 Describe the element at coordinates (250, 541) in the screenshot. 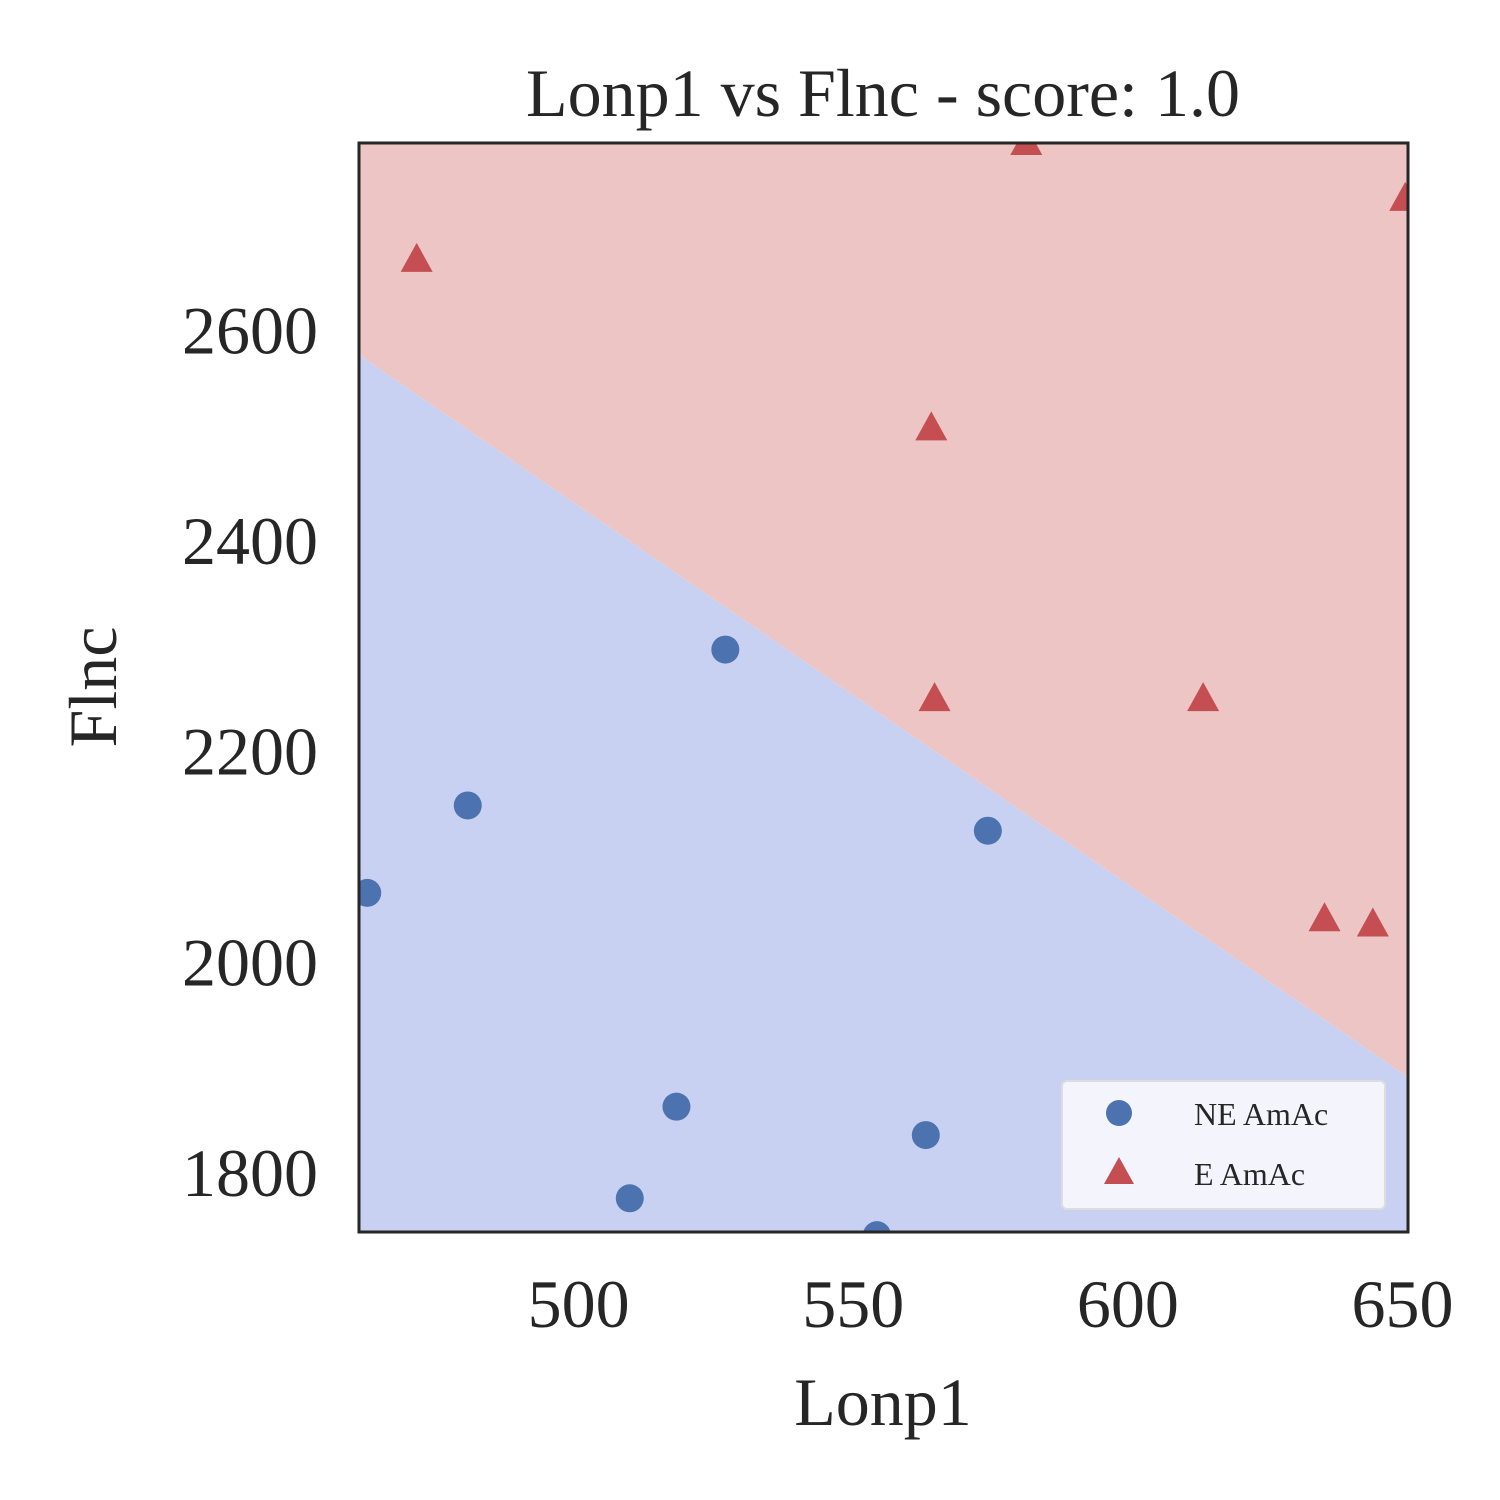

I see `y-tick-label-2400: 2400` at that location.